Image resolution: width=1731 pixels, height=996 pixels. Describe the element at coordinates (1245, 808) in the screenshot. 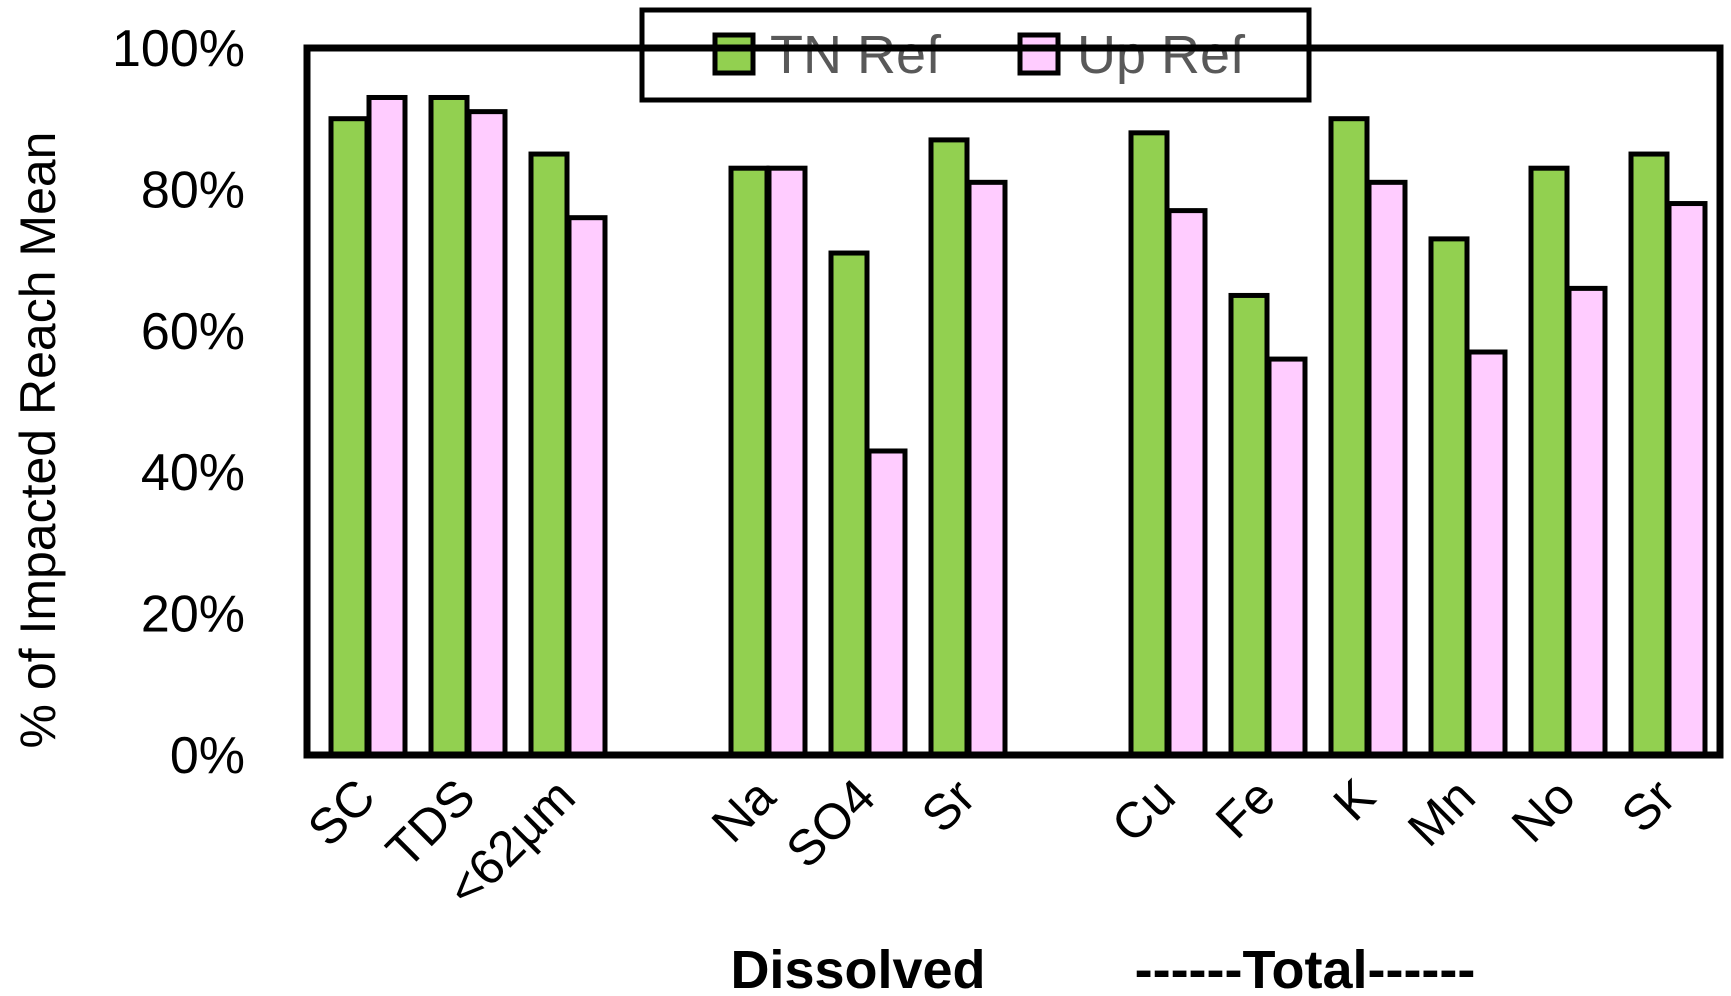

I see `x-tick-label: Fe` at that location.